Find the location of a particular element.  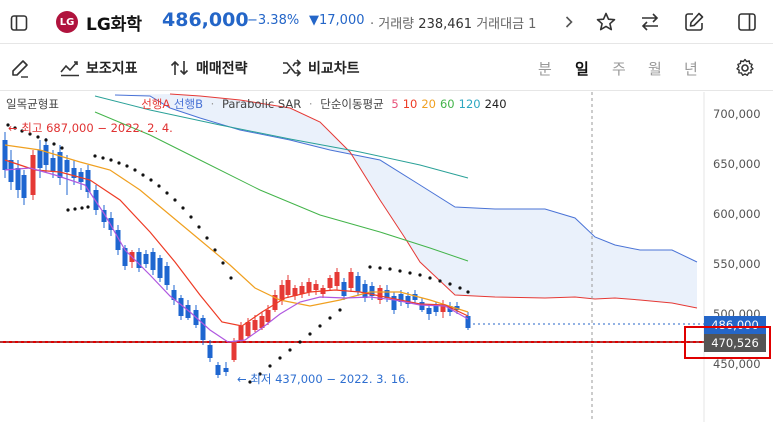

period-minute: 분 is located at coordinates (545, 69).